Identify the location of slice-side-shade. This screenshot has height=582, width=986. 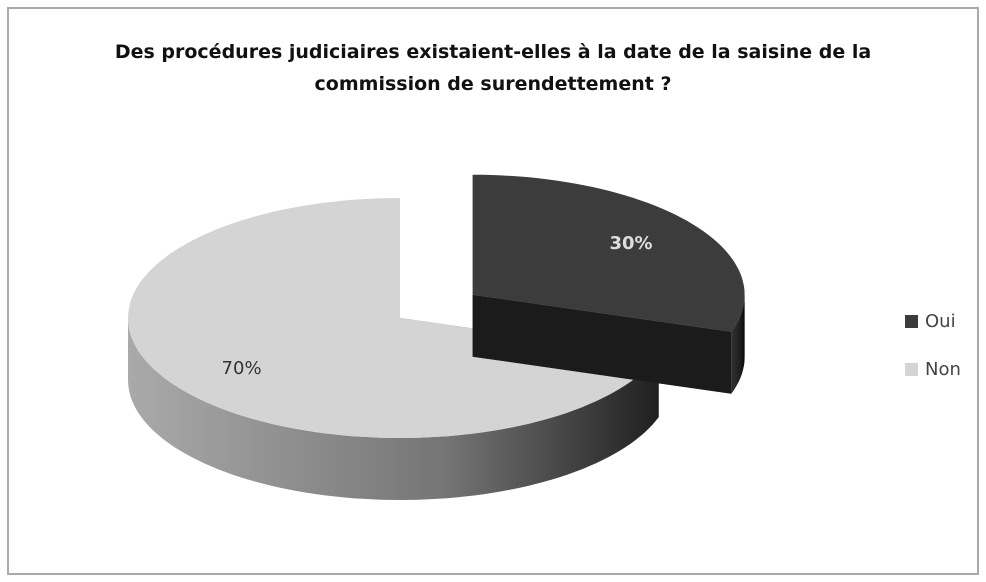
(602, 344).